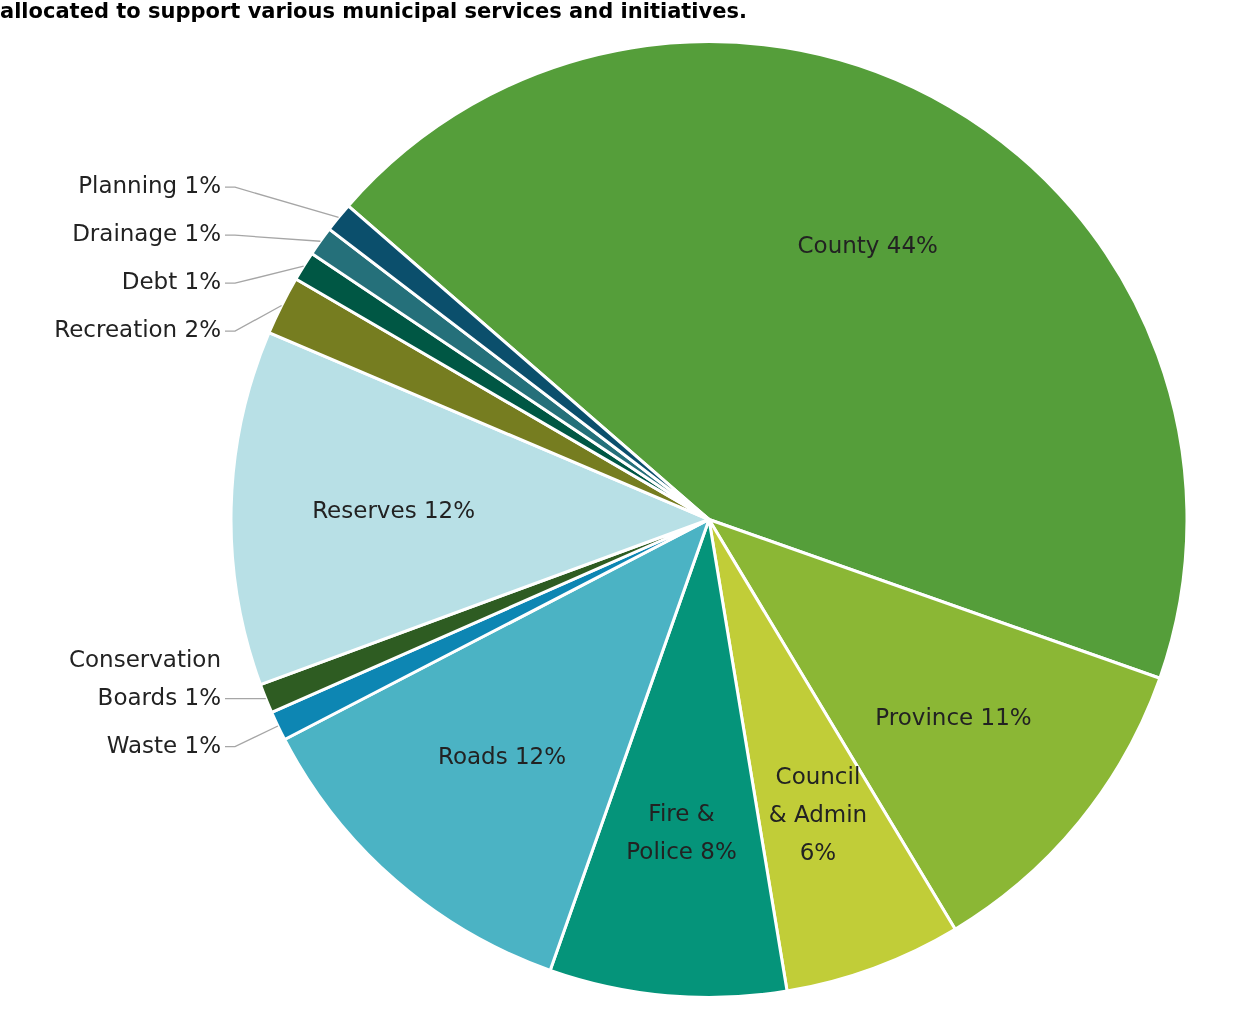  Describe the element at coordinates (502, 755) in the screenshot. I see `slice-label: Roads 12%` at that location.